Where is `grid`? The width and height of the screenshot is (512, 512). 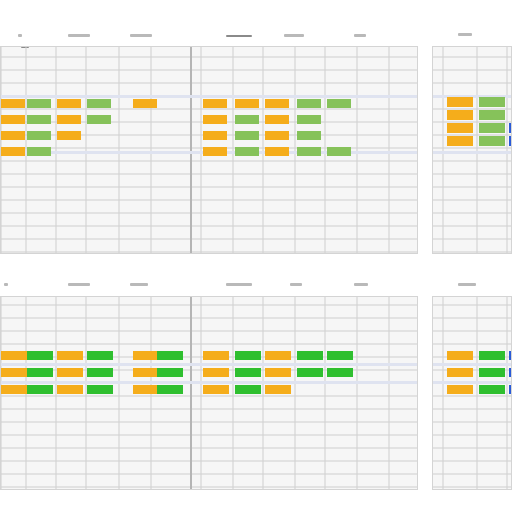
grid is located at coordinates (472, 150).